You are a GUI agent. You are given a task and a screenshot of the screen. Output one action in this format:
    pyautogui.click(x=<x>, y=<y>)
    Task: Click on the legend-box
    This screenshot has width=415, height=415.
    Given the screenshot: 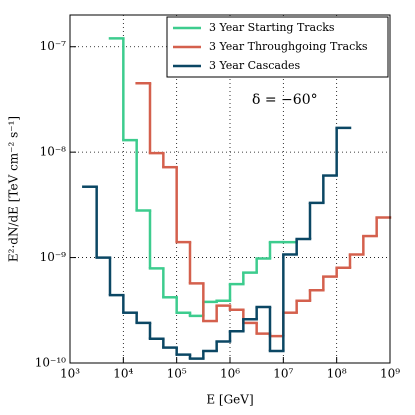 What is the action you would take?
    pyautogui.click(x=277, y=47)
    